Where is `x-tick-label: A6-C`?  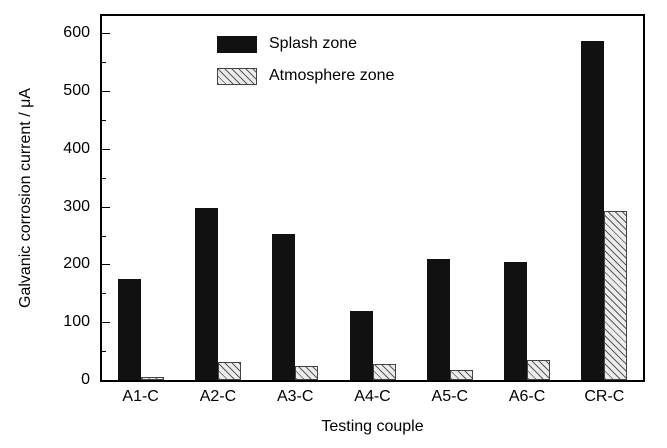
x-tick-label: A6-C is located at coordinates (527, 396).